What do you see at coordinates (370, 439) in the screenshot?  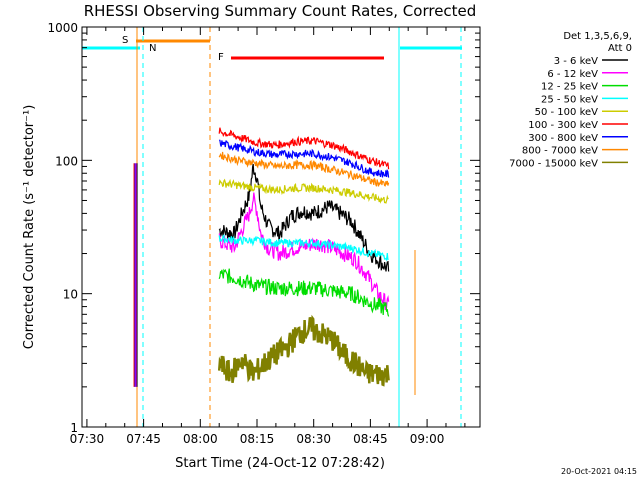 I see `x-tick-label: 08:45` at bounding box center [370, 439].